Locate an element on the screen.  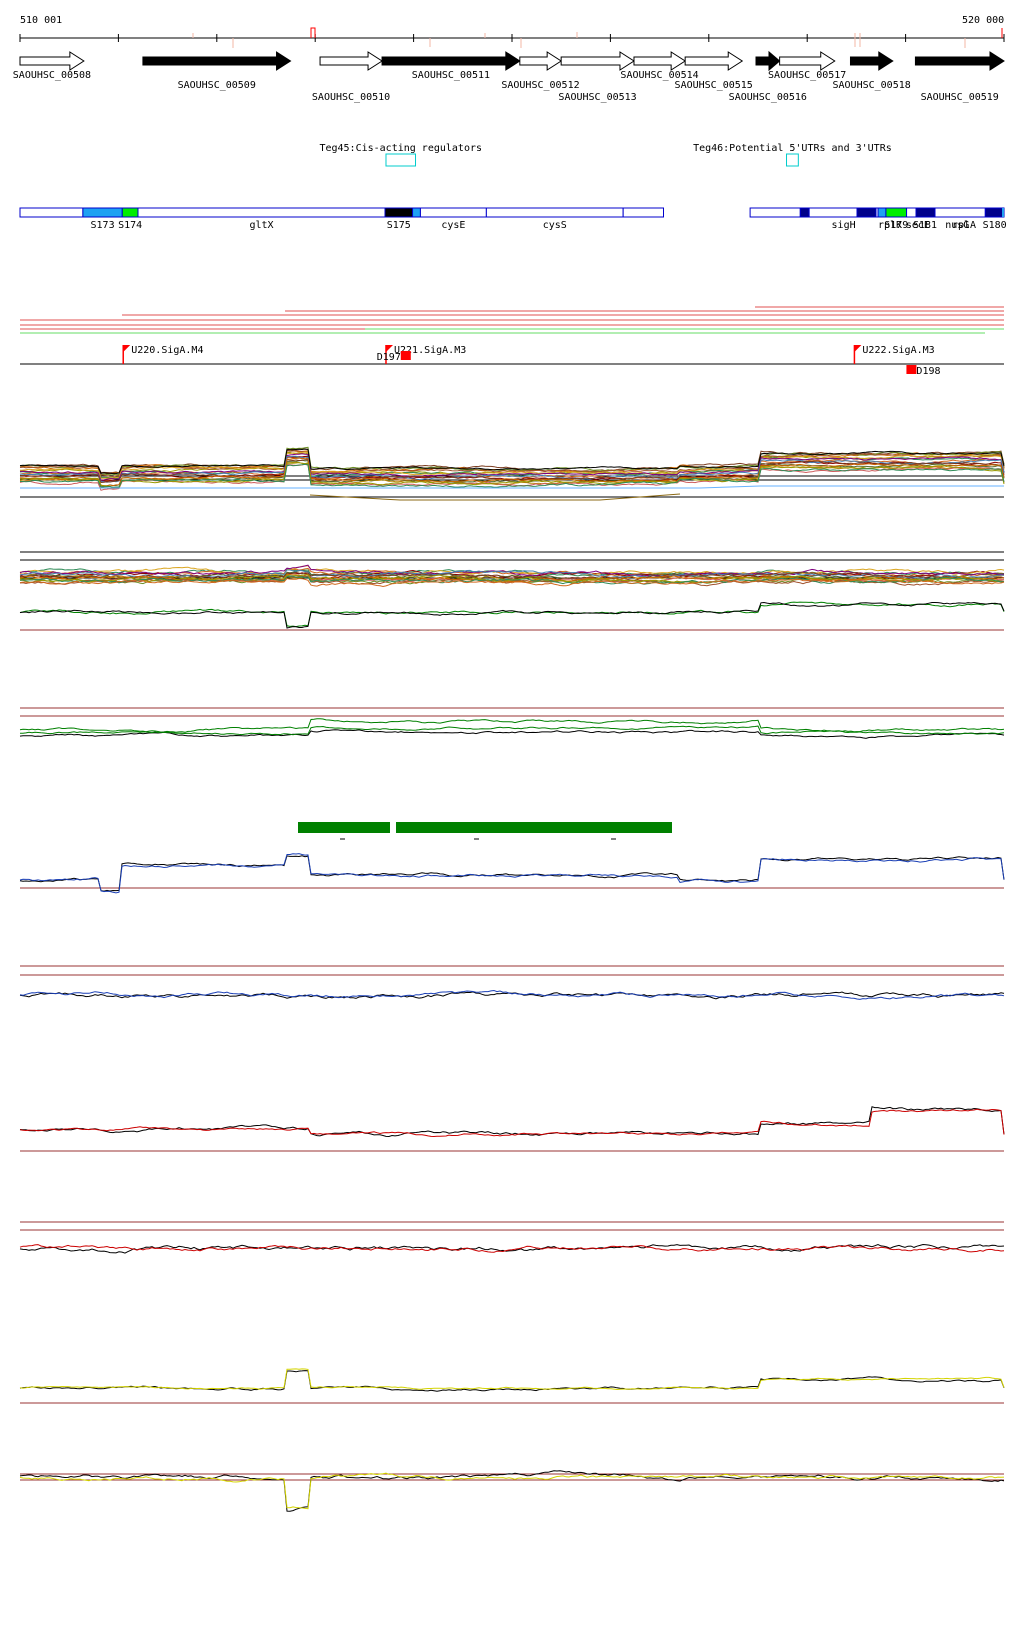
transcript-lines is located at coordinates (512, 320).